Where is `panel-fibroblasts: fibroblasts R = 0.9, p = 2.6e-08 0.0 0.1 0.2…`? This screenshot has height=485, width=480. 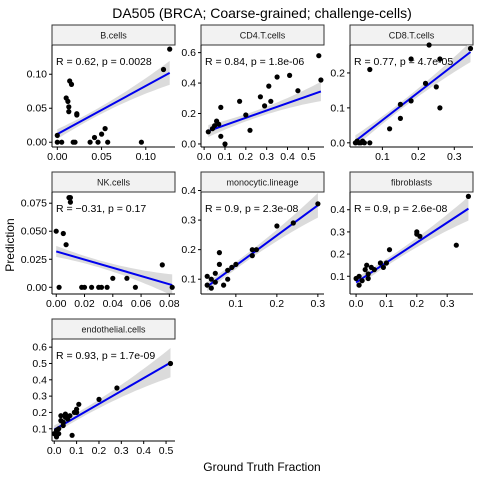
panel-fibroblasts: fibroblasts R = 0.9, p = 2.6e-08 0.0 0.1 0.2… is located at coordinates (402, 240).